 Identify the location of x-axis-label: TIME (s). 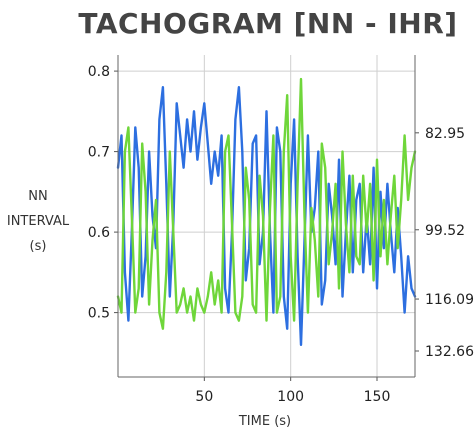
(264, 421).